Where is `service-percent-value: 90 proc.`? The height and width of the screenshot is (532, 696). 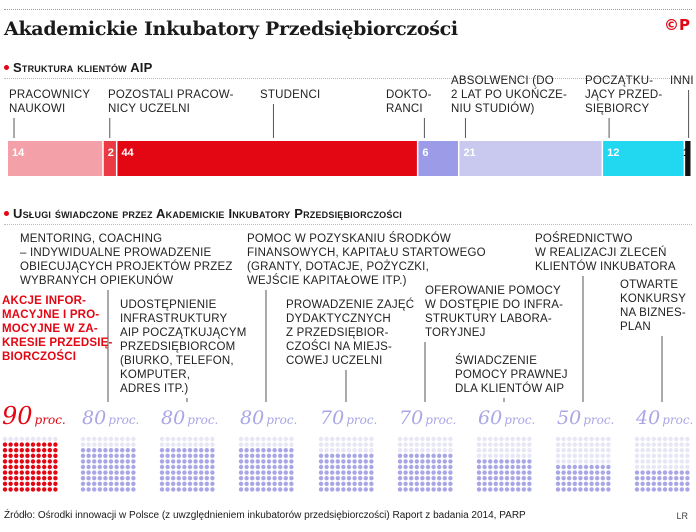 service-percent-value: 90 proc. is located at coordinates (34, 416).